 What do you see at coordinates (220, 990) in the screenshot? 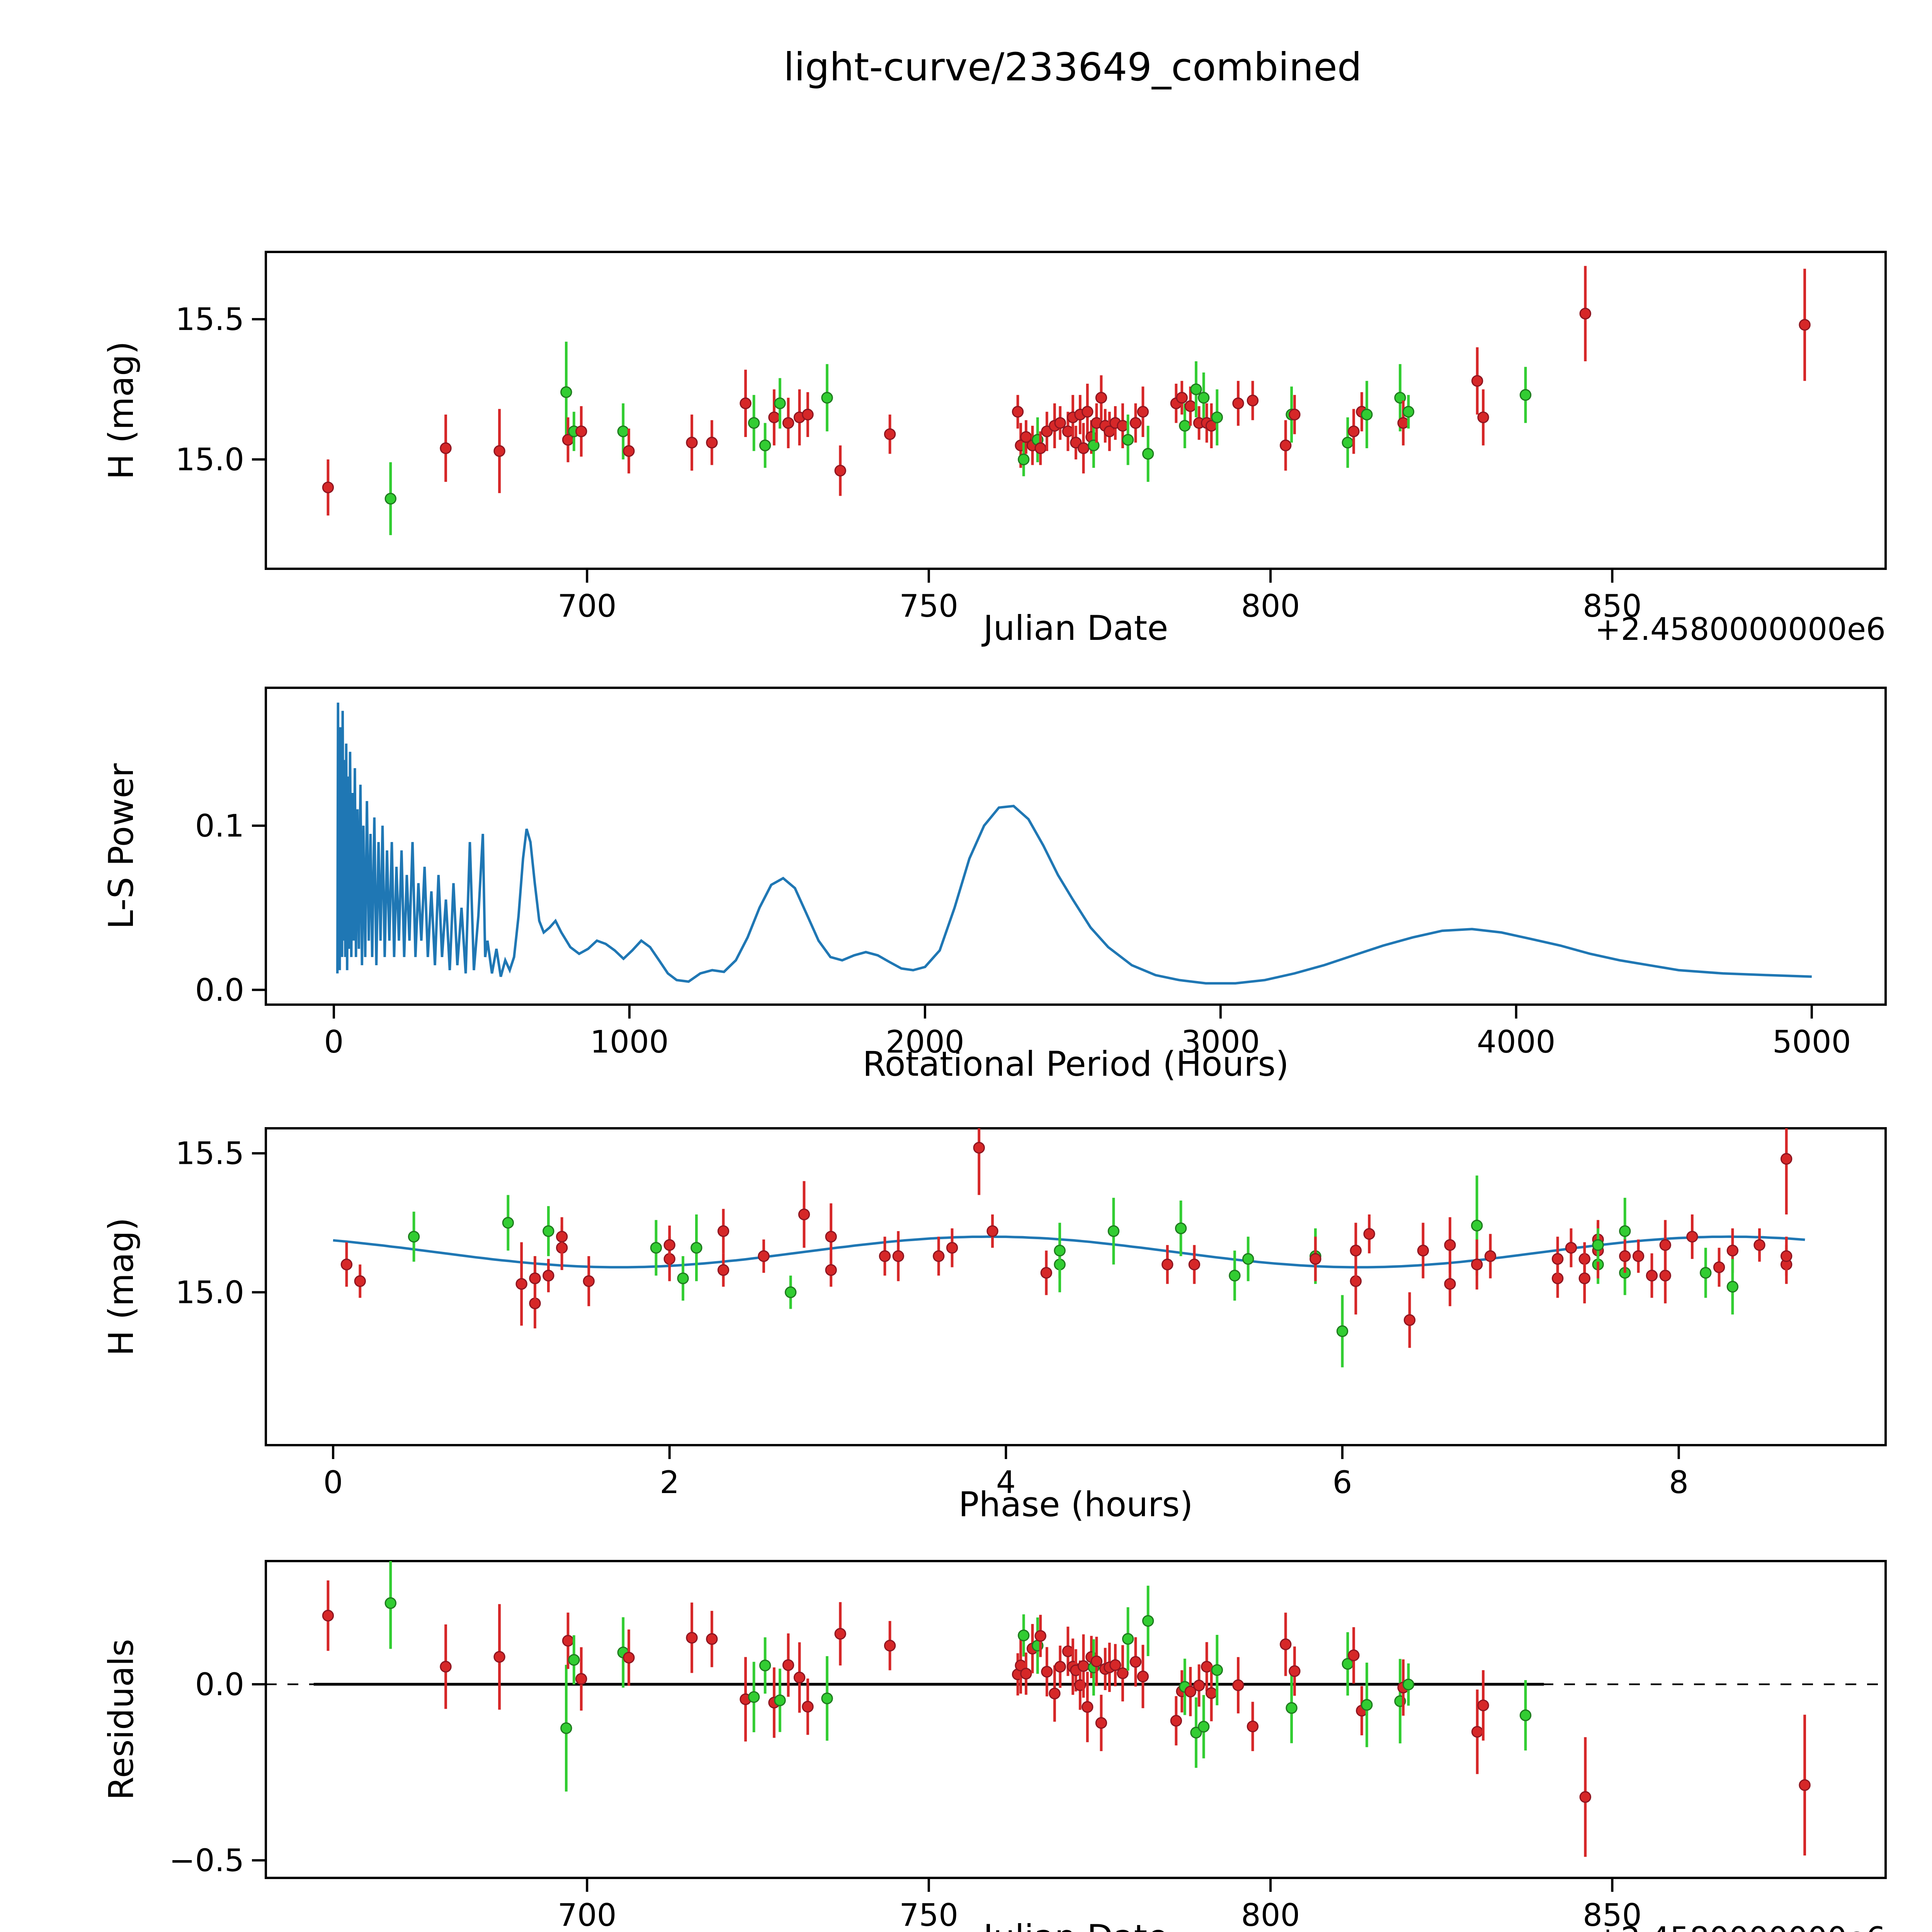
I see `y-tick-label: 0.0` at bounding box center [220, 990].